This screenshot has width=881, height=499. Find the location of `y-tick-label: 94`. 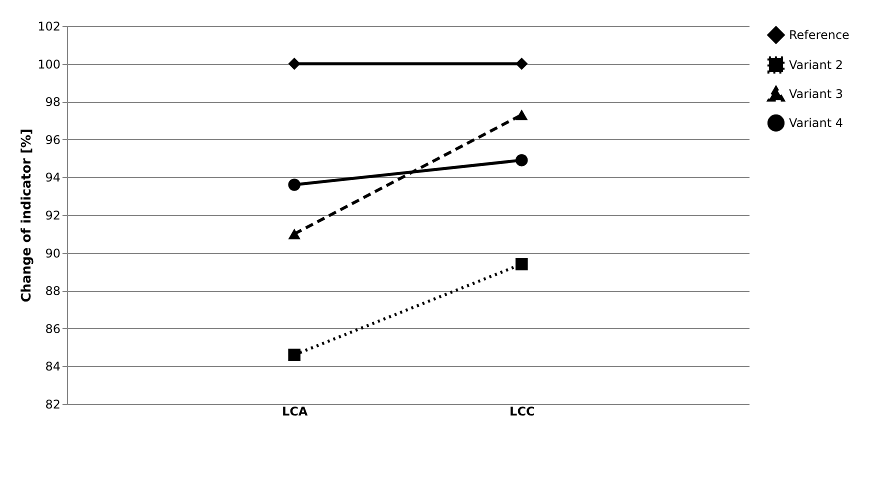

y-tick-label: 94 is located at coordinates (52, 177).